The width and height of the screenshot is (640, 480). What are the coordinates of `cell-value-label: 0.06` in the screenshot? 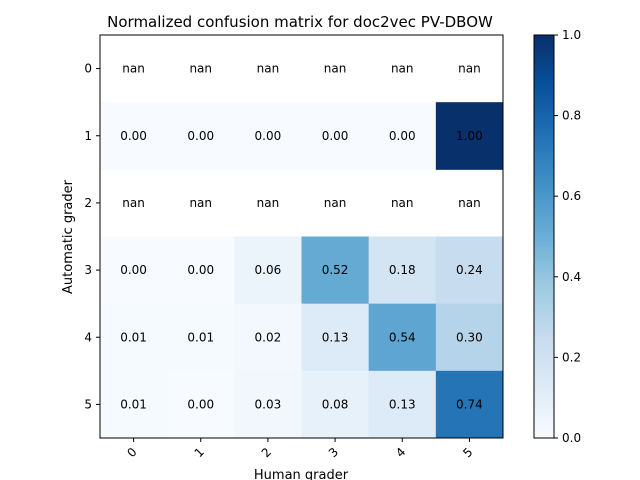 It's located at (268, 270).